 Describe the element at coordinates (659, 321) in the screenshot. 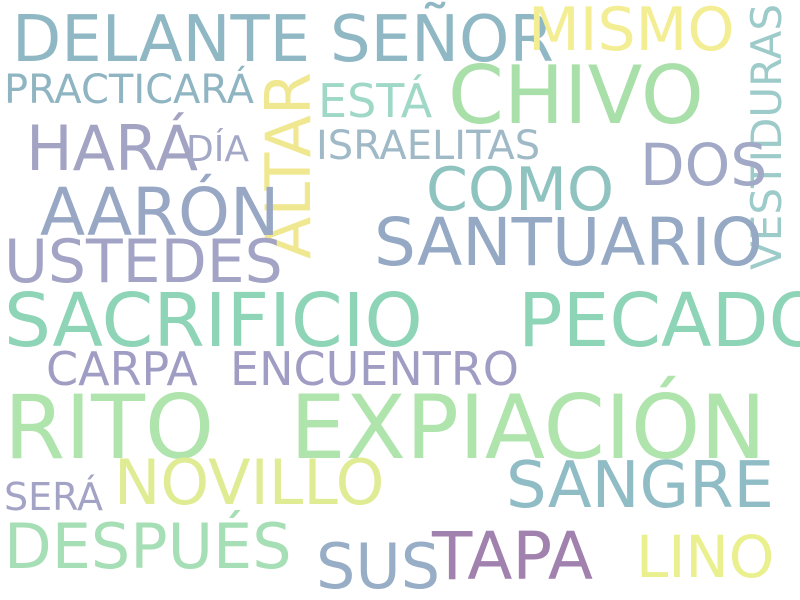

I see `word-pecado: PECADO` at that location.